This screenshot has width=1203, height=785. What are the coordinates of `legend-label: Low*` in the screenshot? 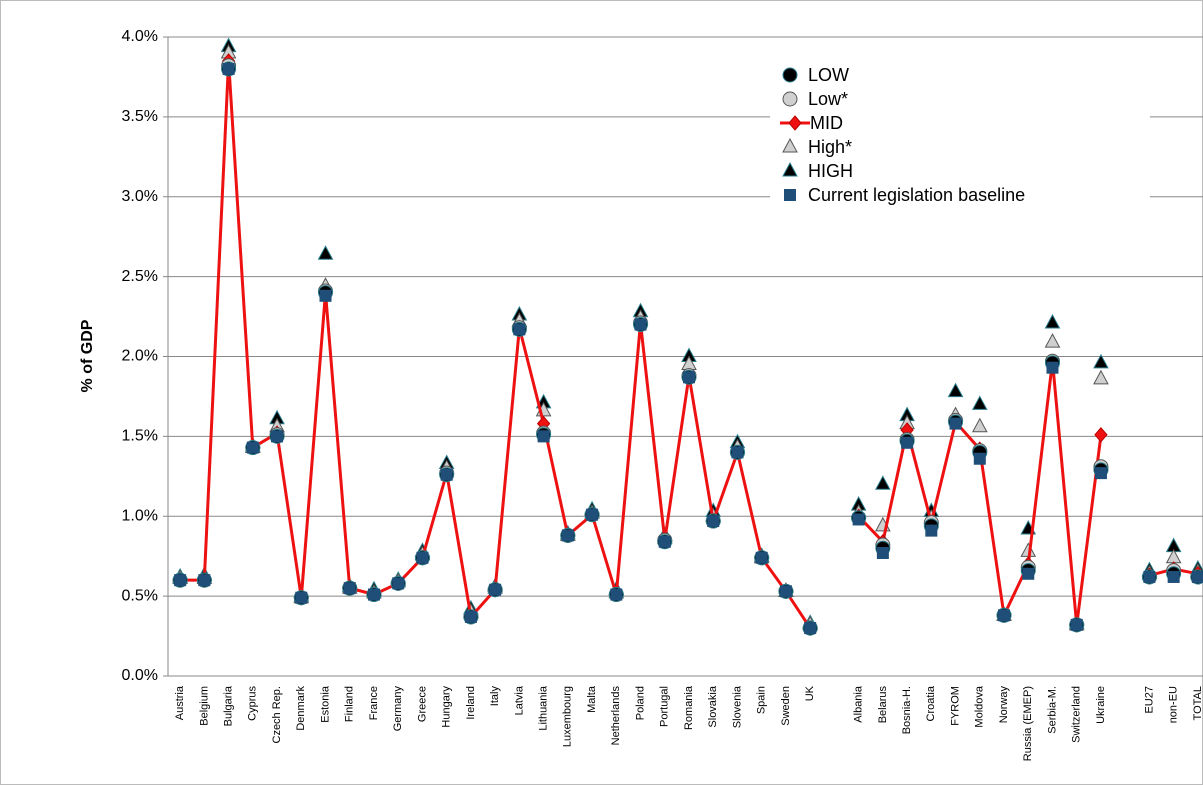 It's located at (828, 99).